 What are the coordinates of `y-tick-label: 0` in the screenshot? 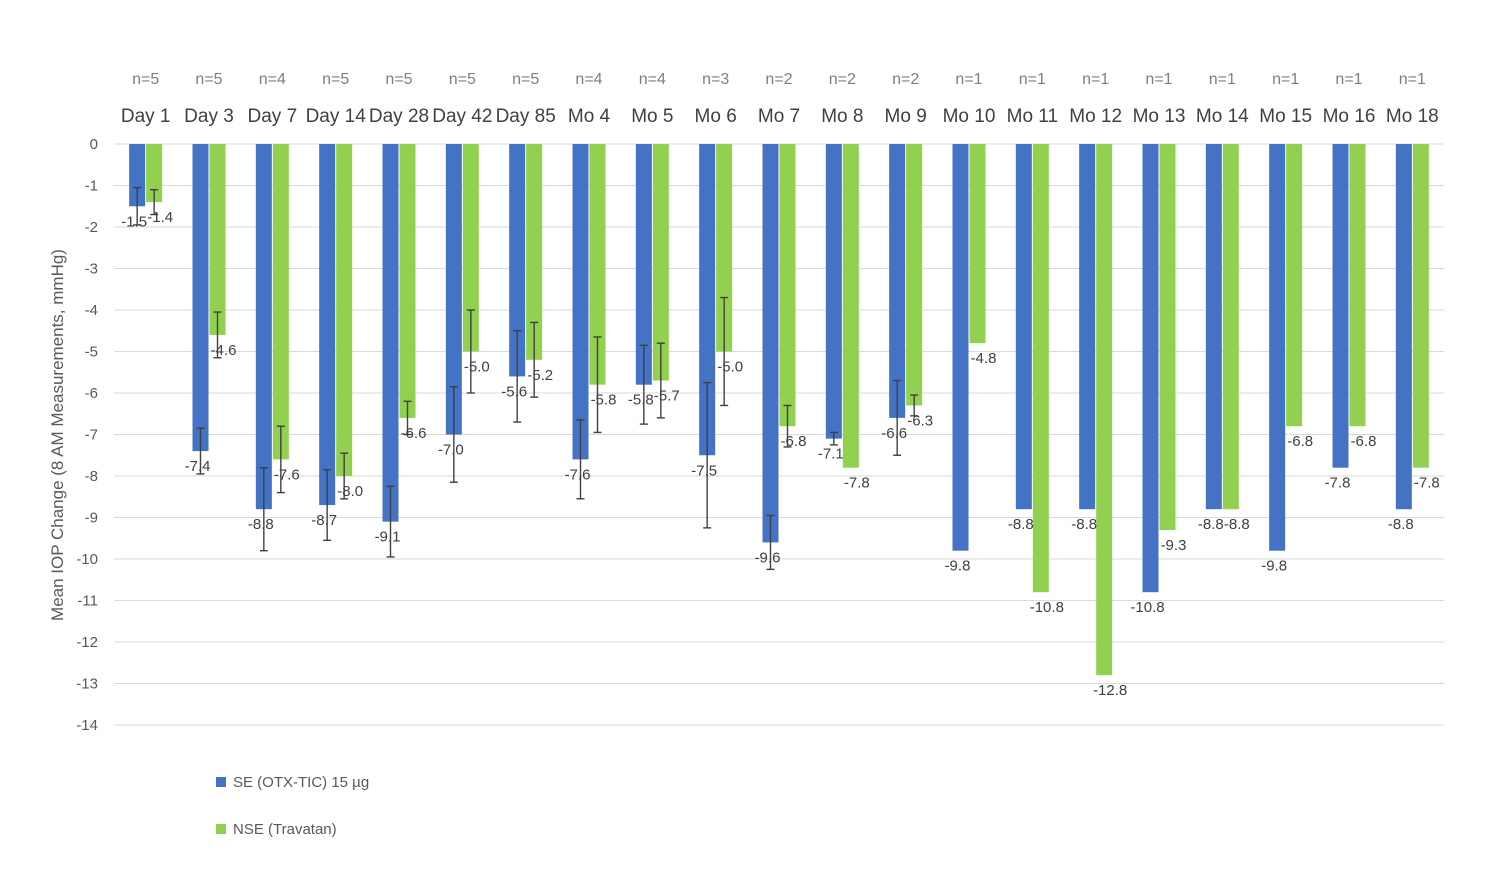 It's located at (94, 144).